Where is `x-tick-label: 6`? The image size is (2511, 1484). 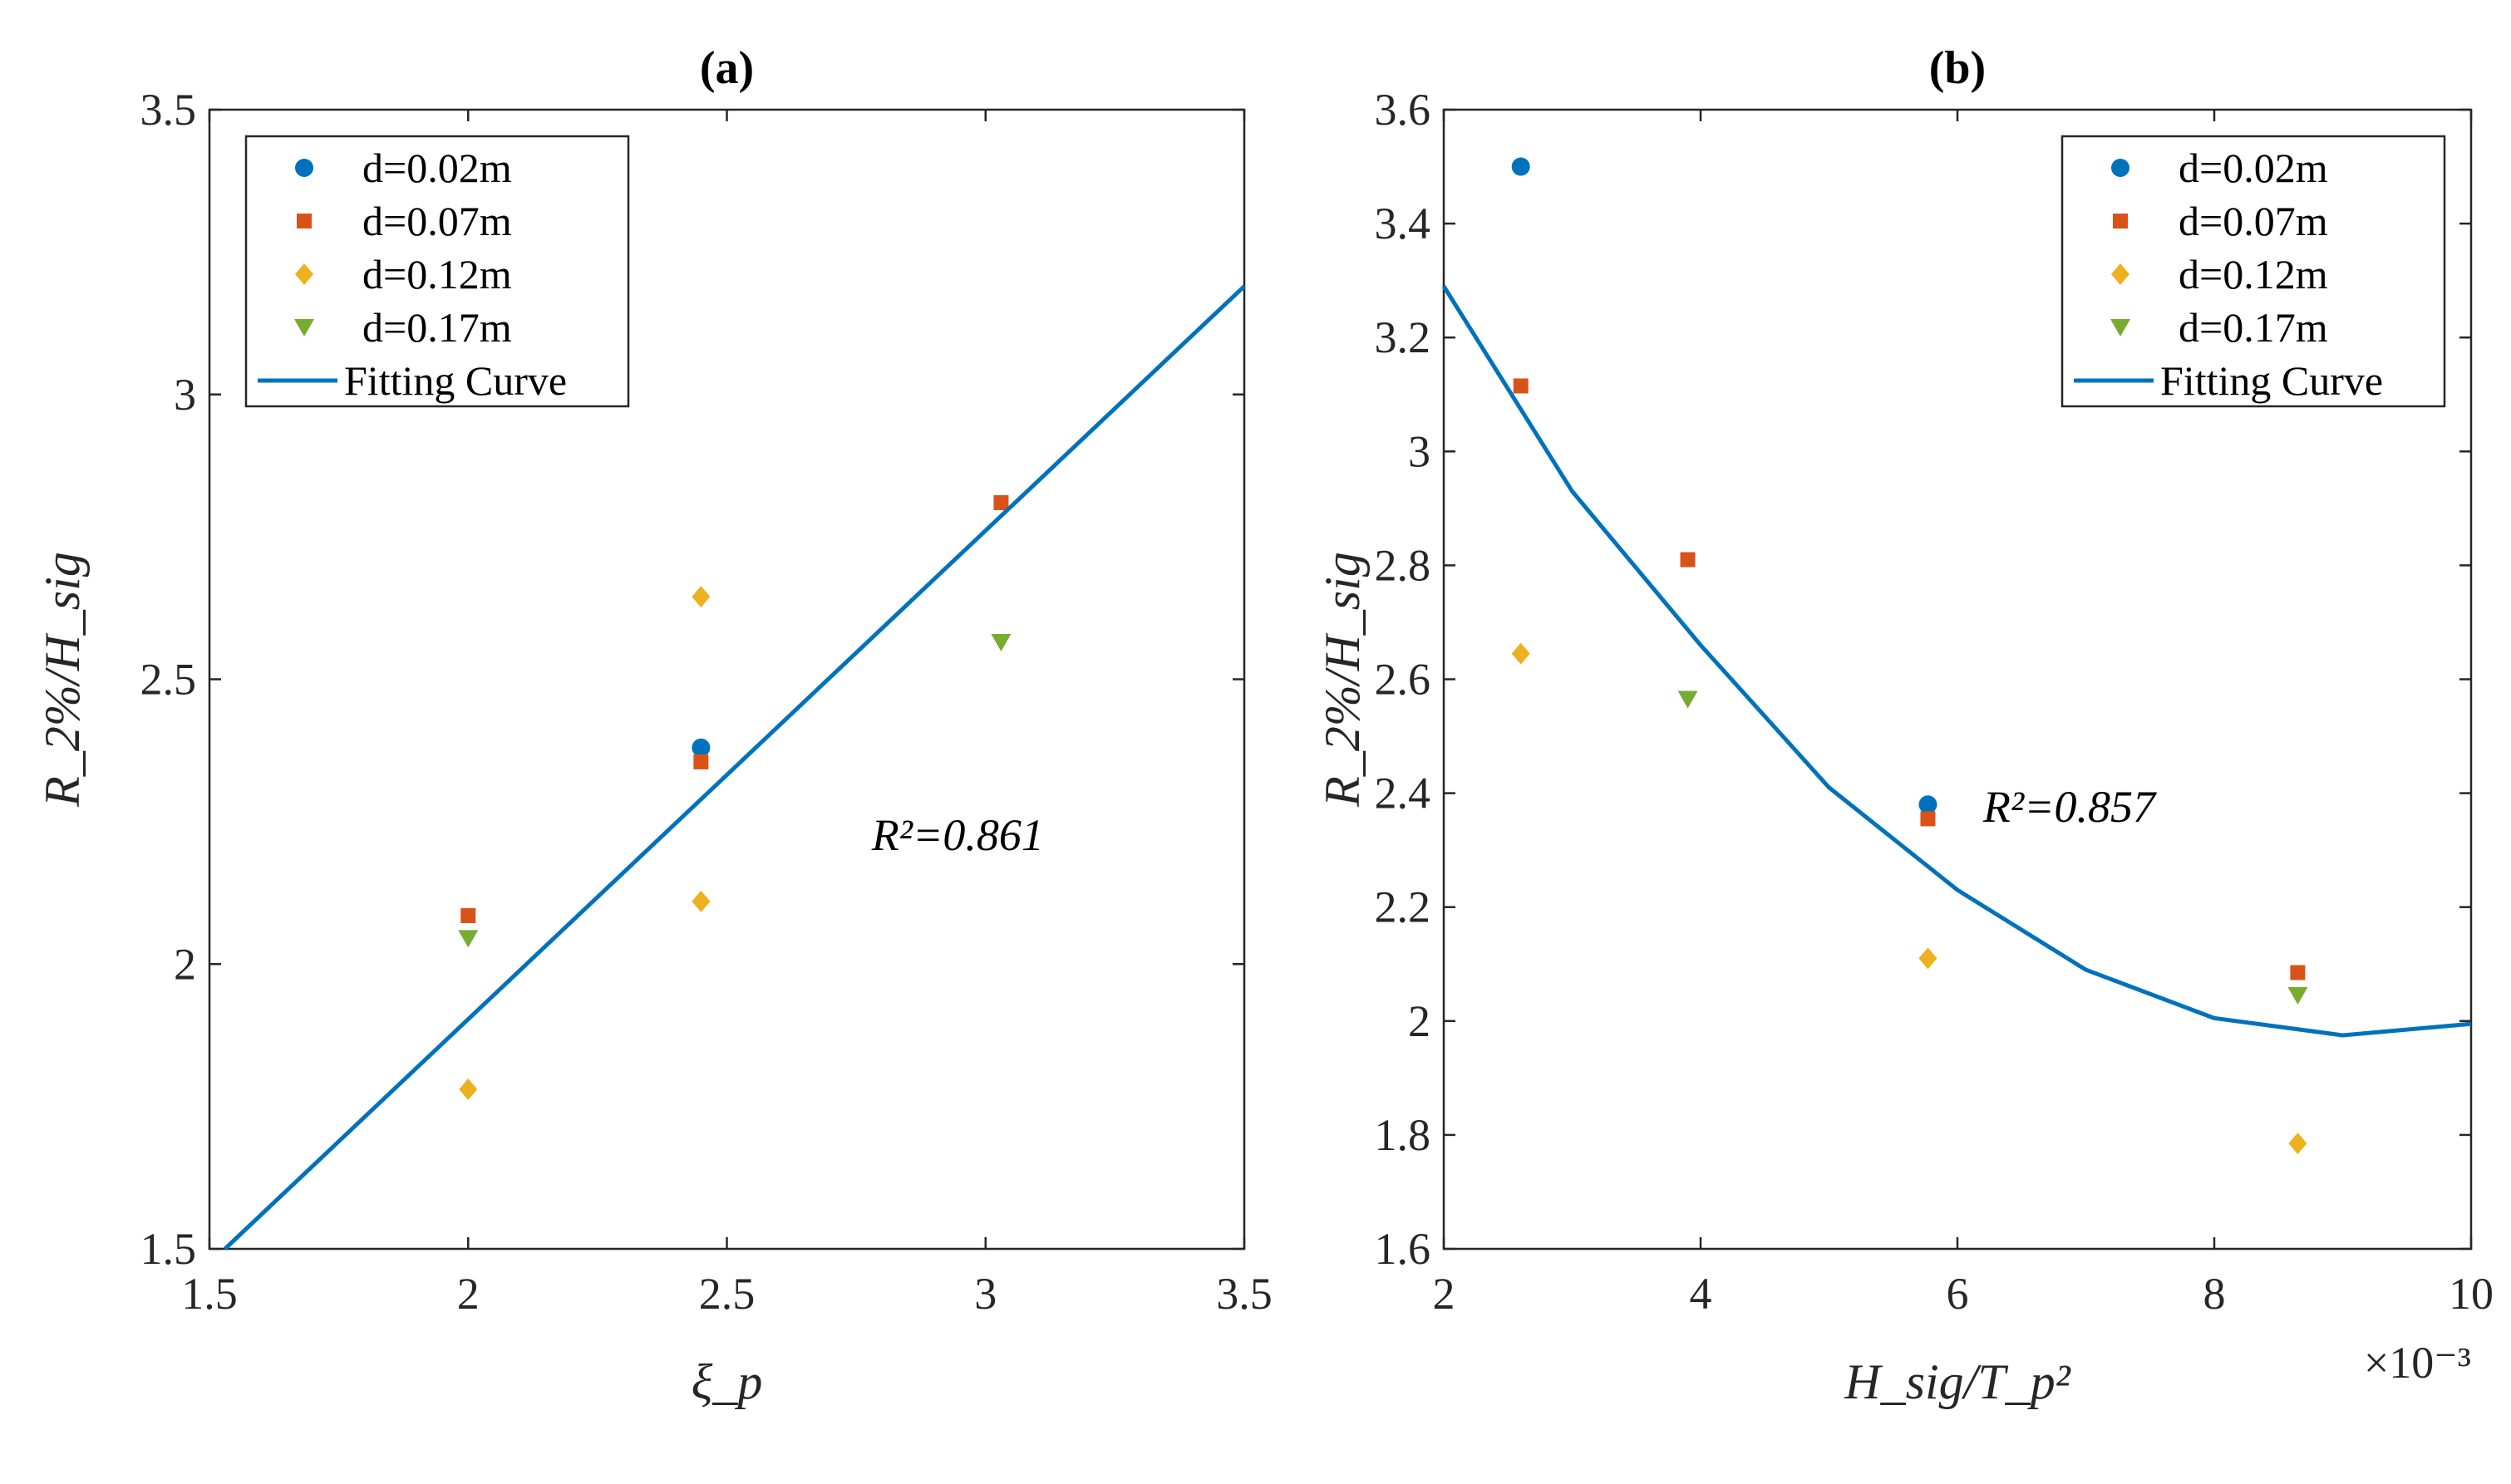
x-tick-label: 6 is located at coordinates (1958, 1294).